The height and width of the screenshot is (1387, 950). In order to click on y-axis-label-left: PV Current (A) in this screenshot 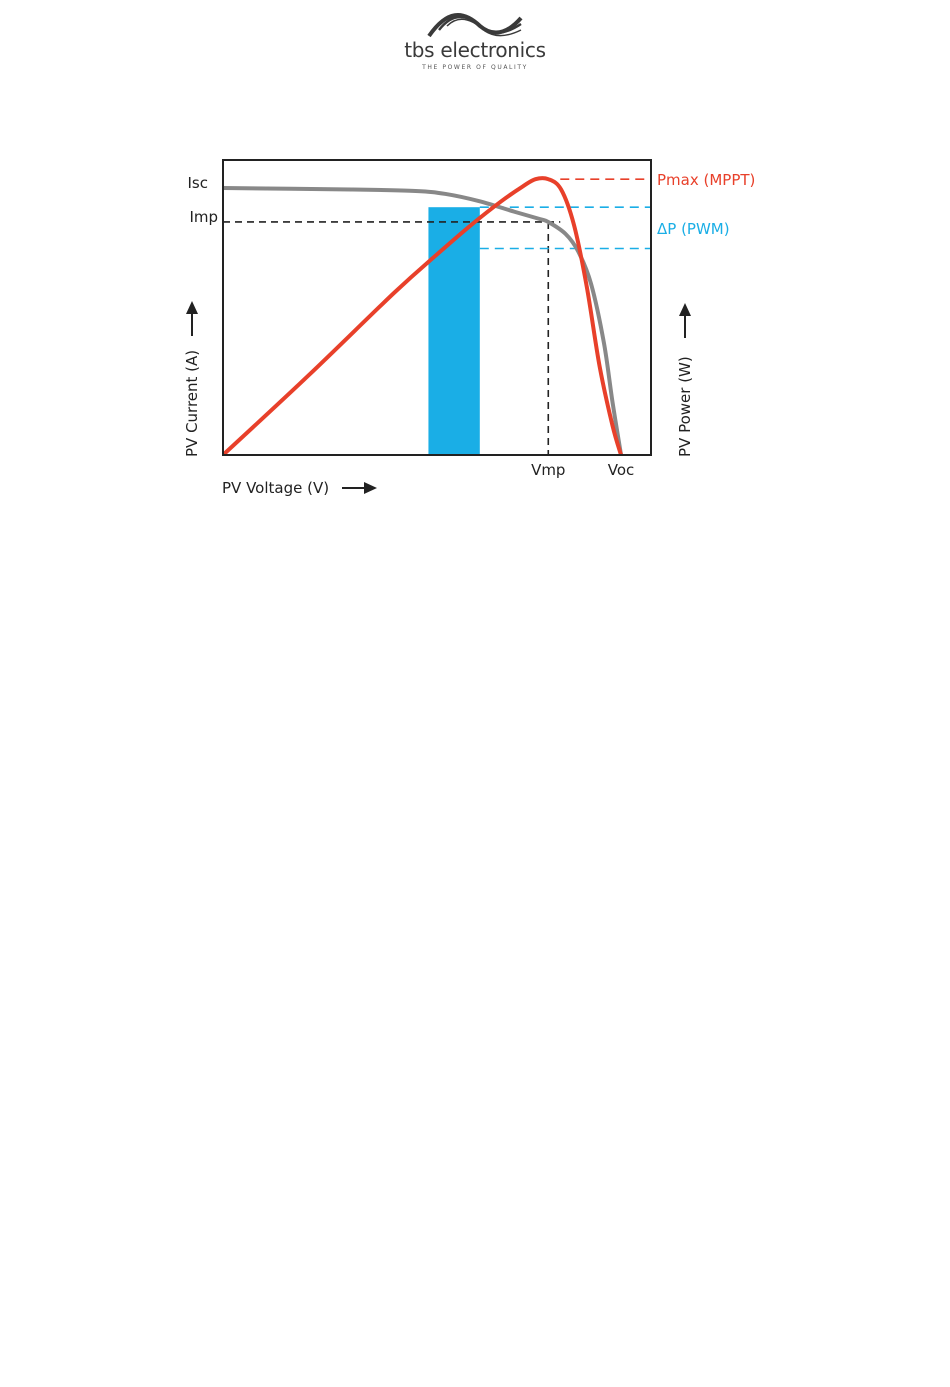, I will do `click(192, 403)`.